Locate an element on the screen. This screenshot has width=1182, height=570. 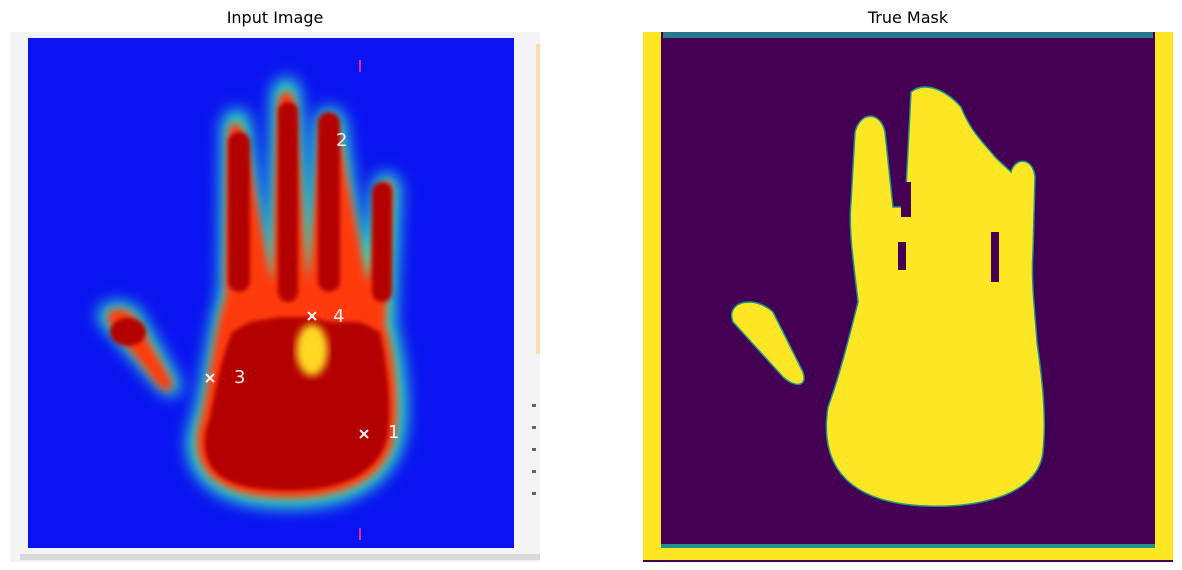
mask-border-right is located at coordinates (1164, 296).